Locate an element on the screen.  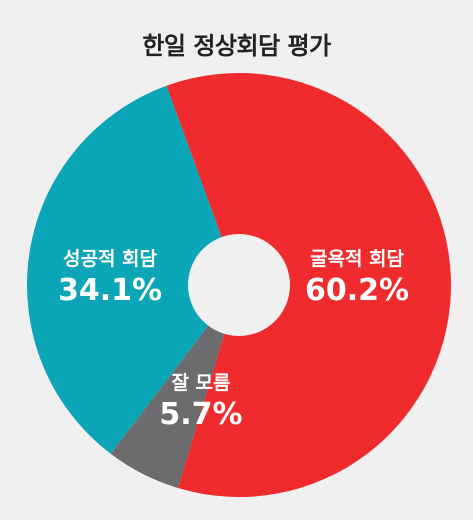
pie-slice-unknown is located at coordinates (175, 387).